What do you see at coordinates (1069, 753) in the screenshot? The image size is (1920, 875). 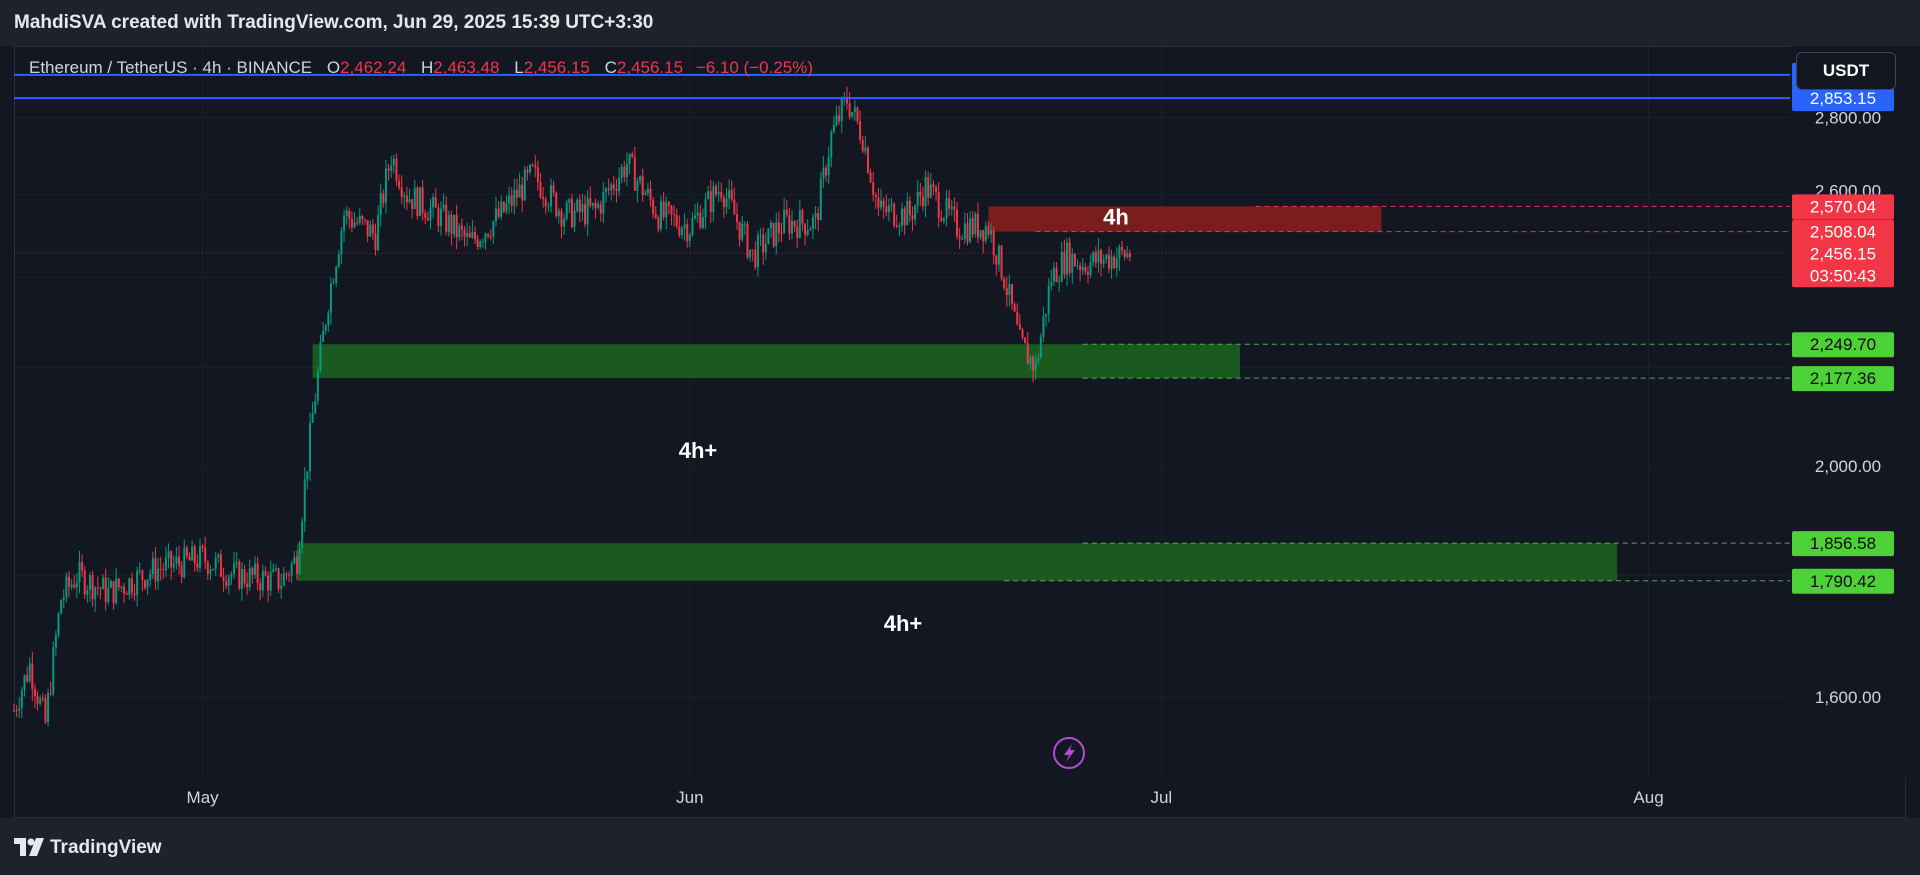 I see `lightning-icon` at bounding box center [1069, 753].